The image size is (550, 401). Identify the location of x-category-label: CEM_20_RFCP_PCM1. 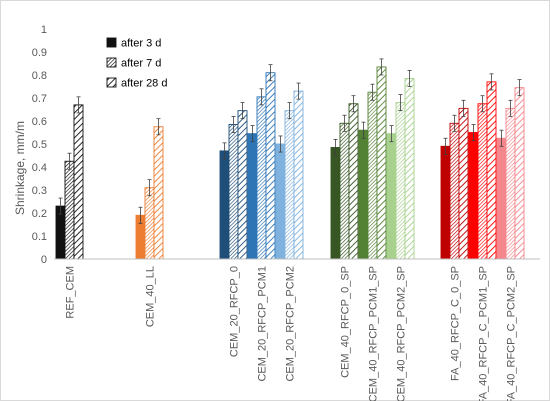
(263, 324).